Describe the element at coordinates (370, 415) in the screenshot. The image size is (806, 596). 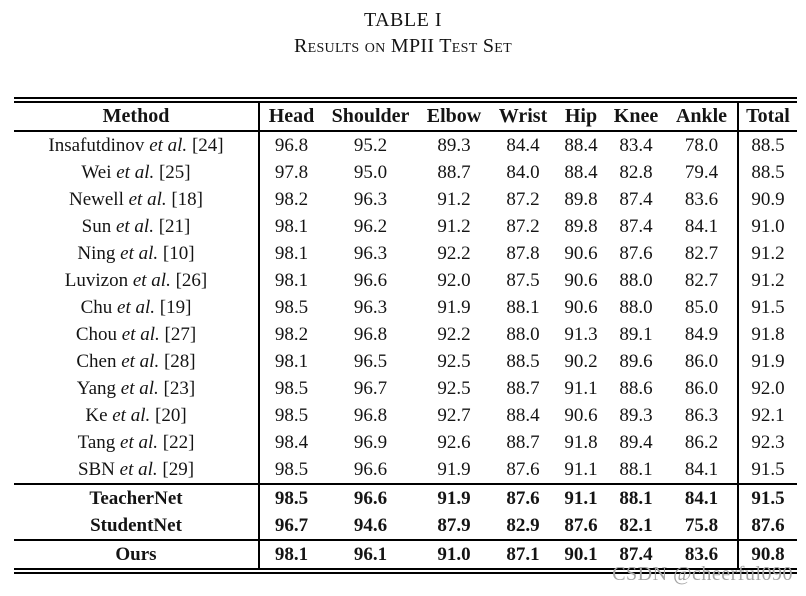
I see `score-cell: 96.8` at that location.